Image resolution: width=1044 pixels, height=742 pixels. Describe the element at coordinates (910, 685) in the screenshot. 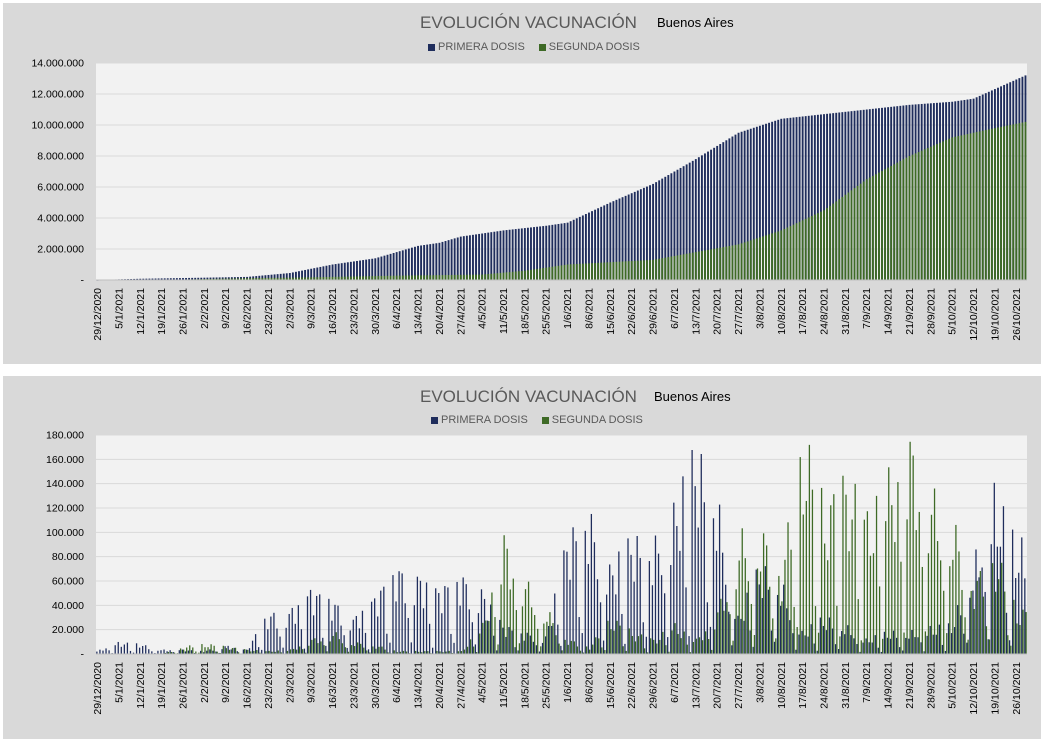

I see `x-tick-label: 21/9/2021` at that location.